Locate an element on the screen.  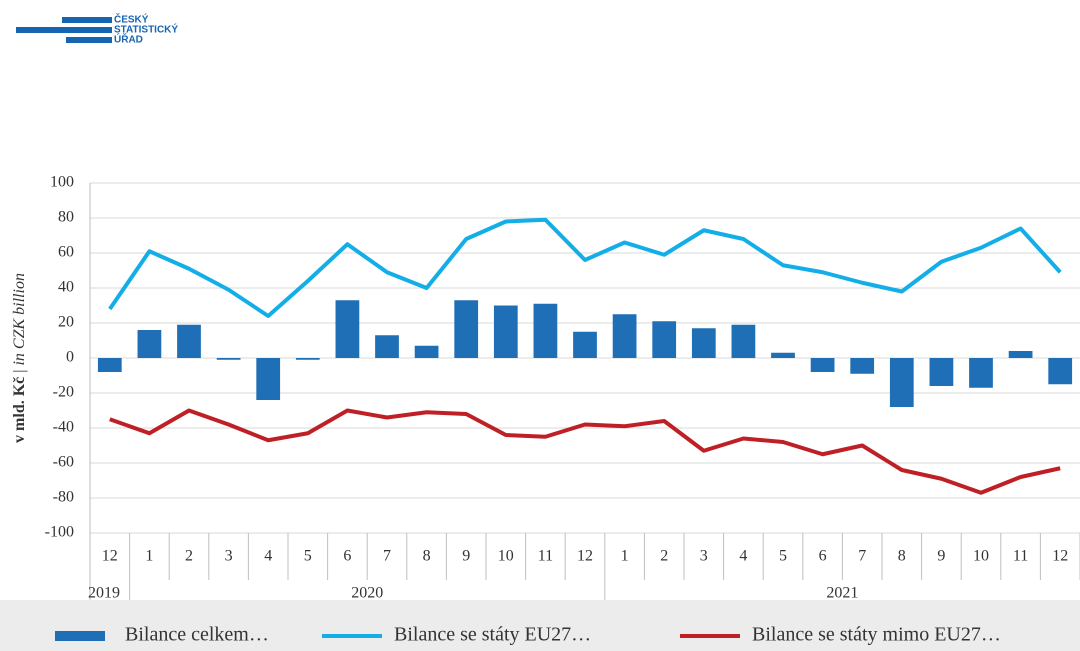
y-tick-label: 80 is located at coordinates (66, 217).